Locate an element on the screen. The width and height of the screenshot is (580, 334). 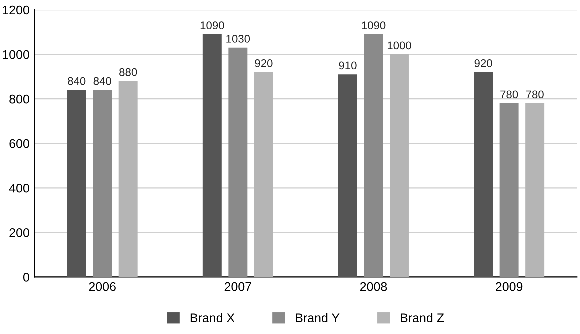
x-tick-label: 2008 is located at coordinates (374, 287).